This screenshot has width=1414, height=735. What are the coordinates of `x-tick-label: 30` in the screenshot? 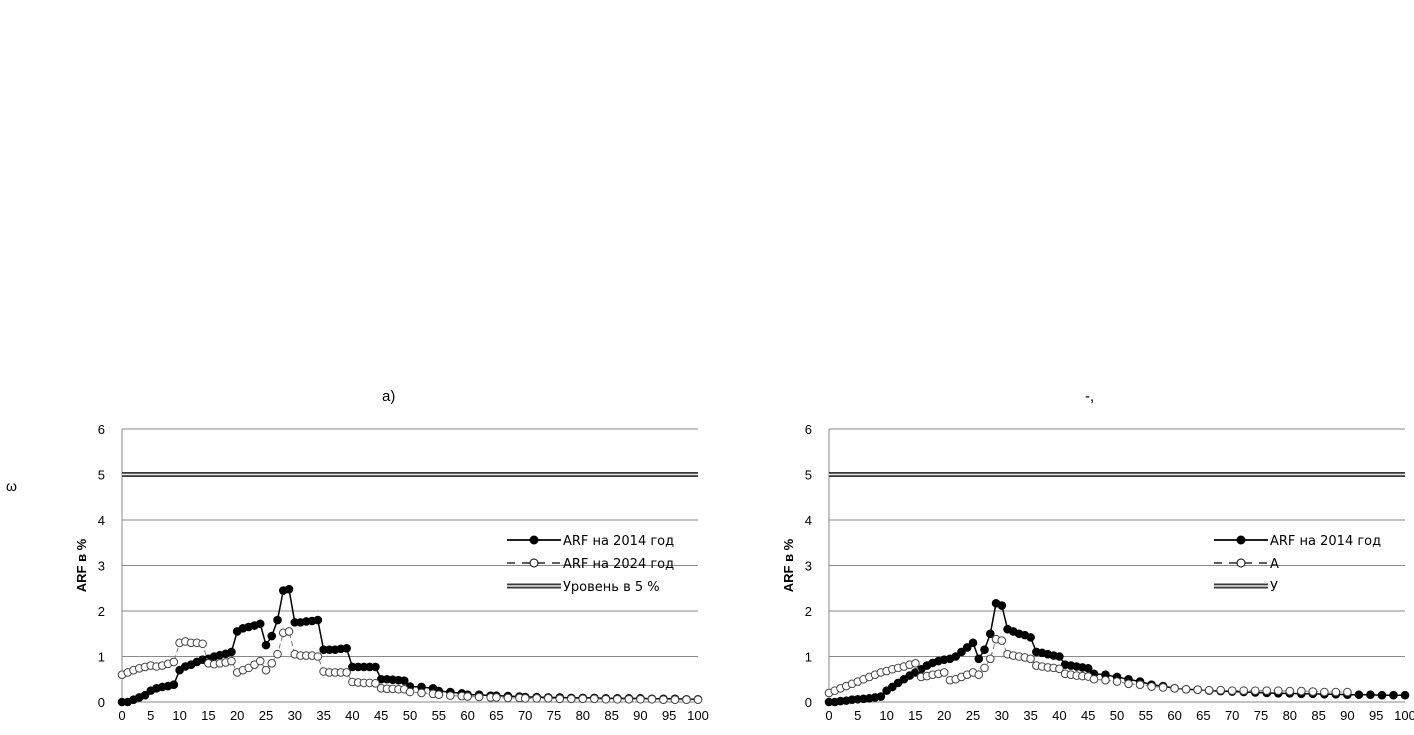 It's located at (295, 715).